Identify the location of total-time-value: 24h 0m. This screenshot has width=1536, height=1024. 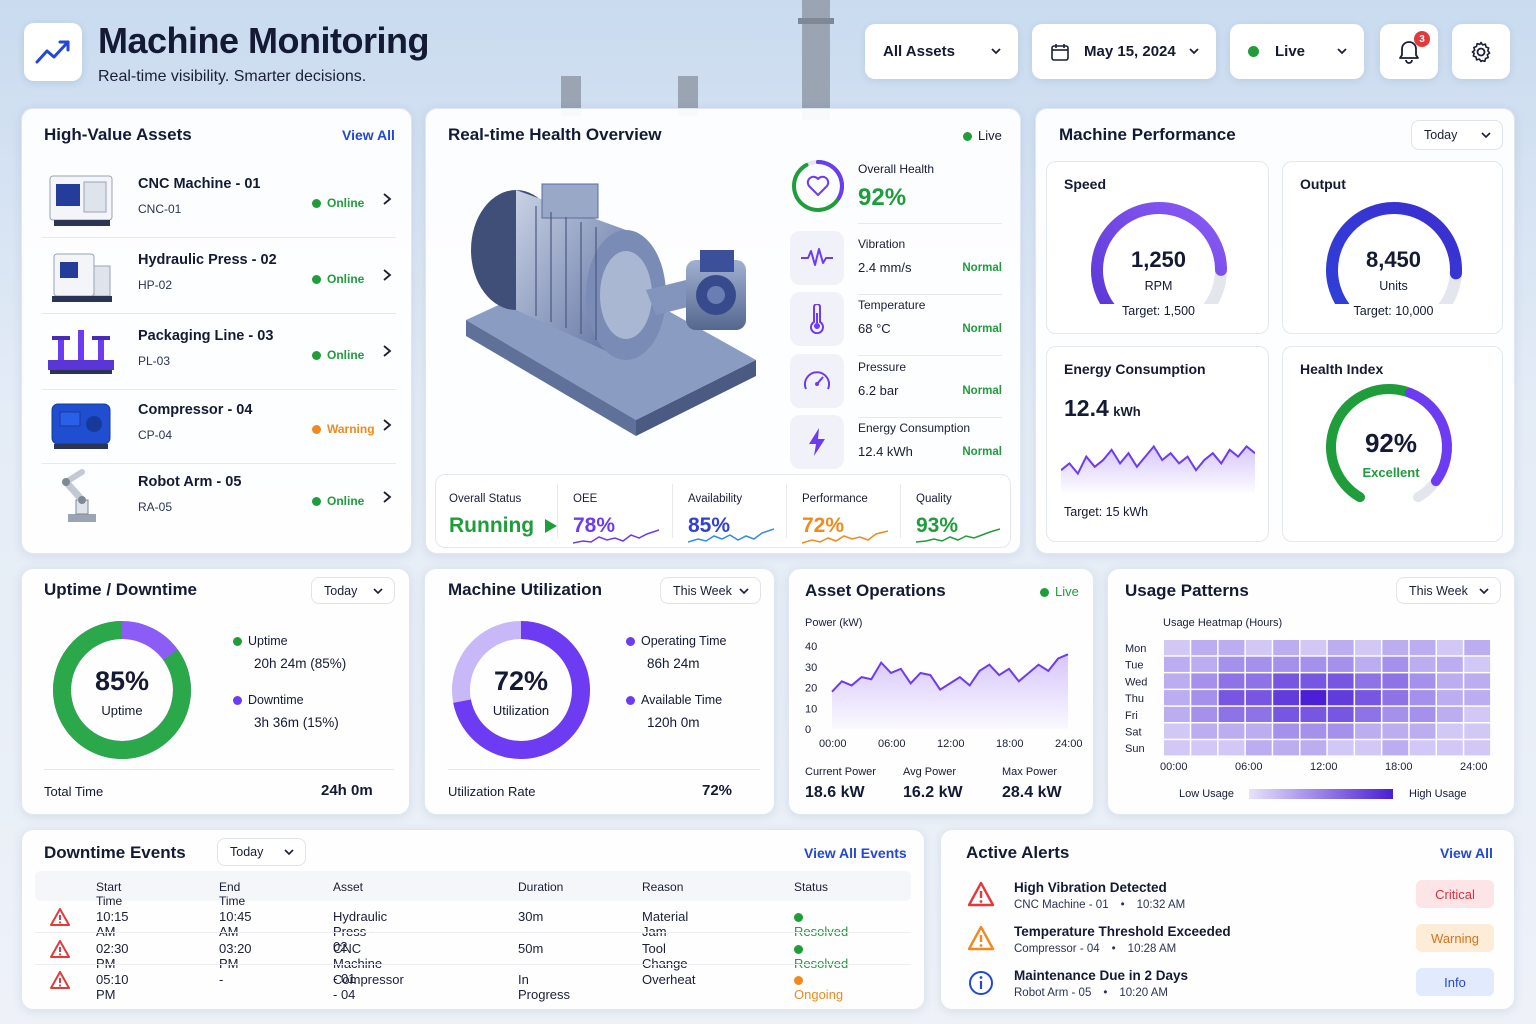
(347, 790).